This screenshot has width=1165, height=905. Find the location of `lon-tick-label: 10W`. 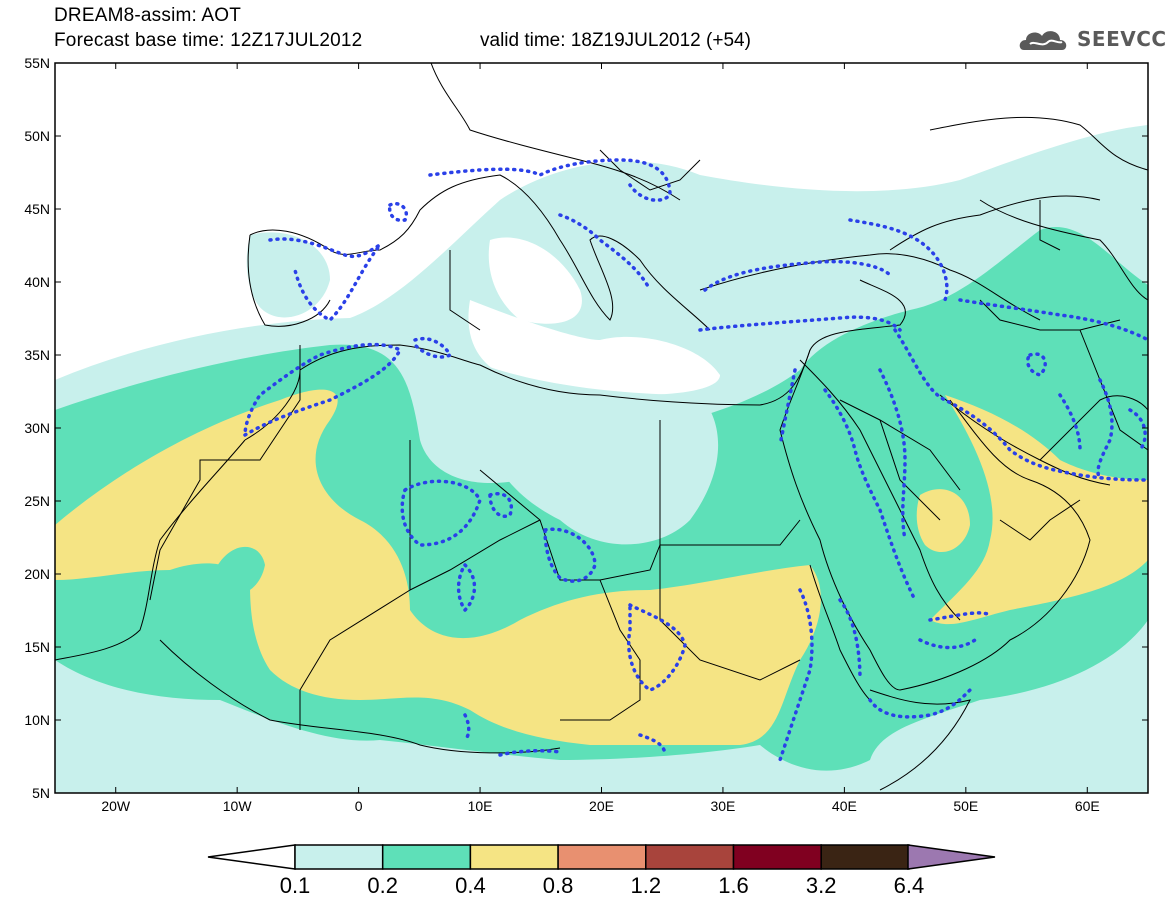

lon-tick-label: 10W is located at coordinates (238, 806).